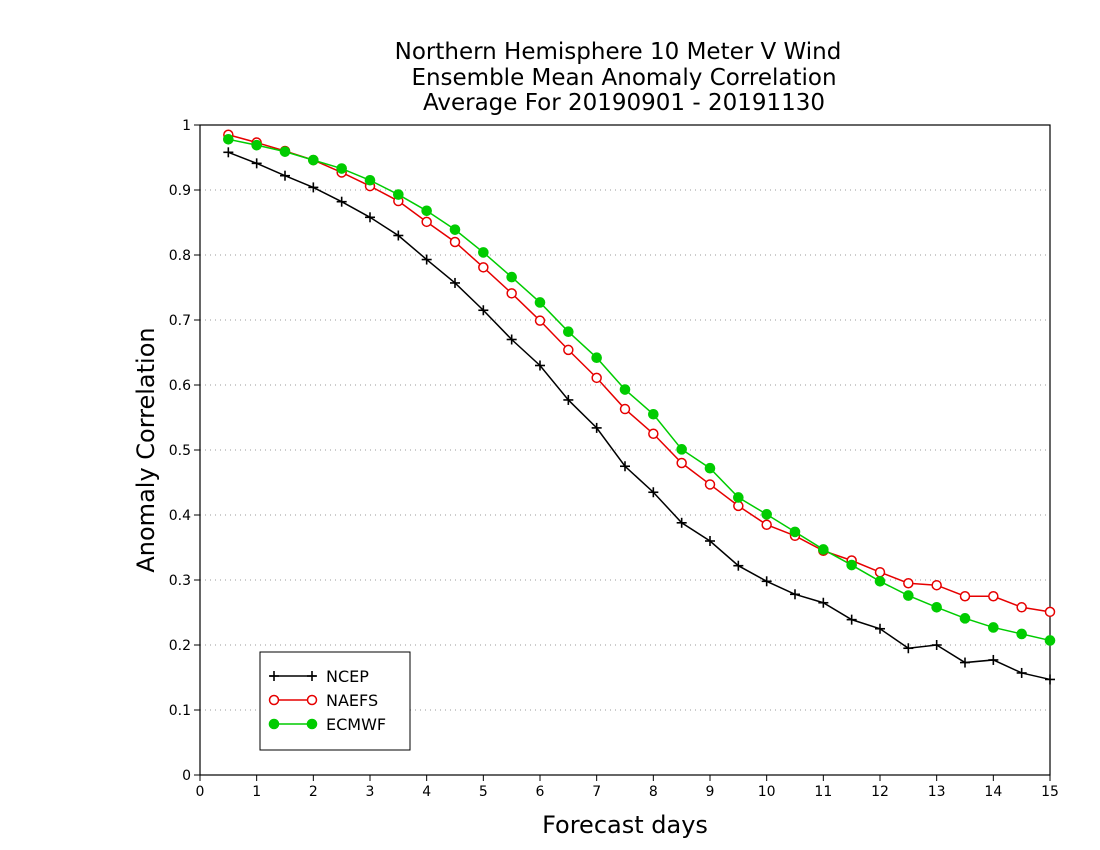 The image size is (1100, 850). What do you see at coordinates (625, 825) in the screenshot?
I see `x-axis-label: Forecast days` at bounding box center [625, 825].